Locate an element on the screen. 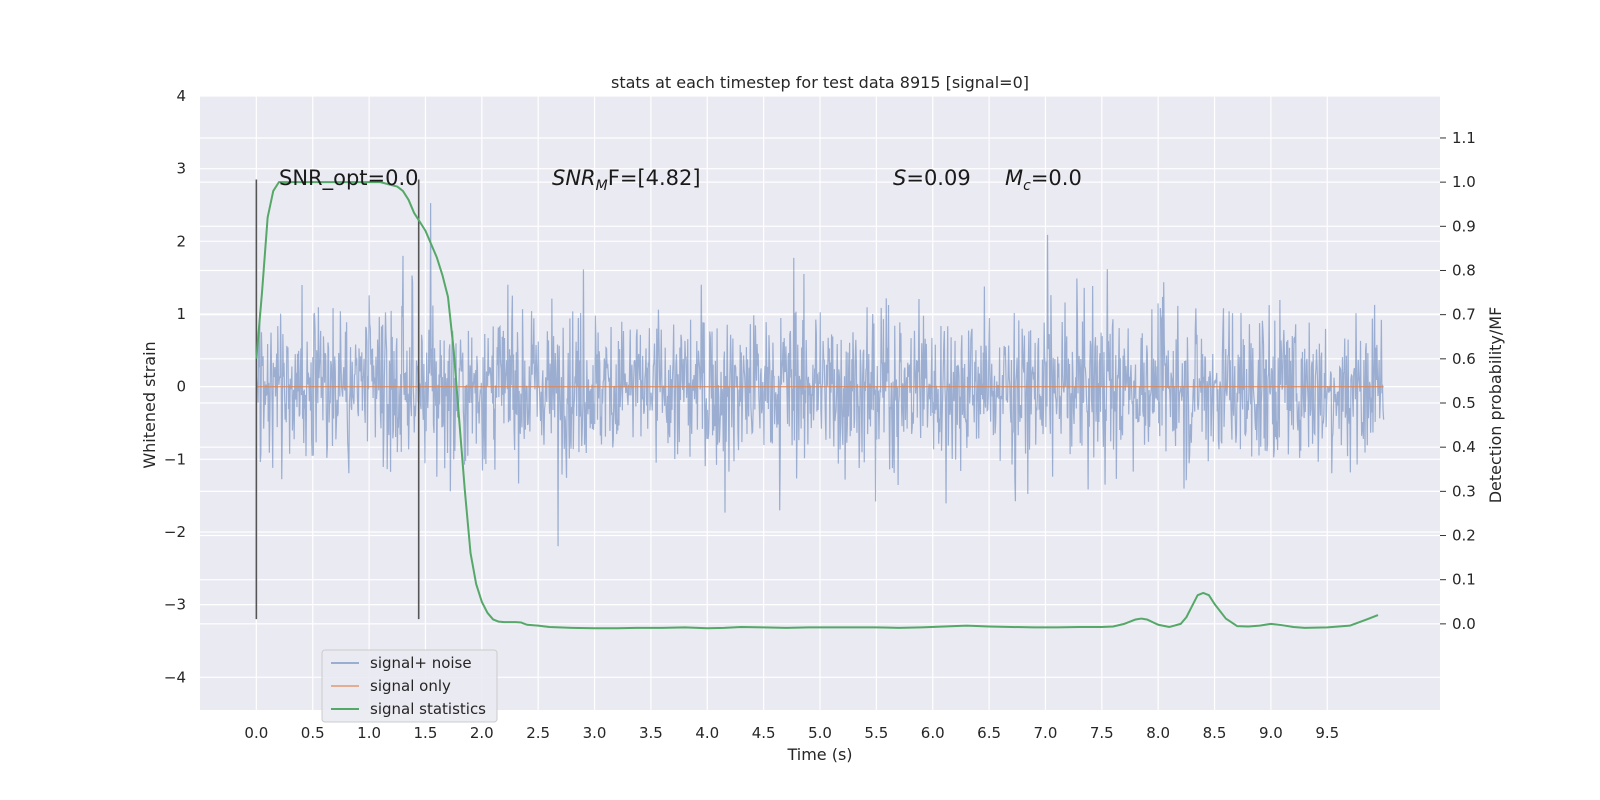 The image size is (1600, 800). x-tick-label: 8.0 is located at coordinates (1158, 733).